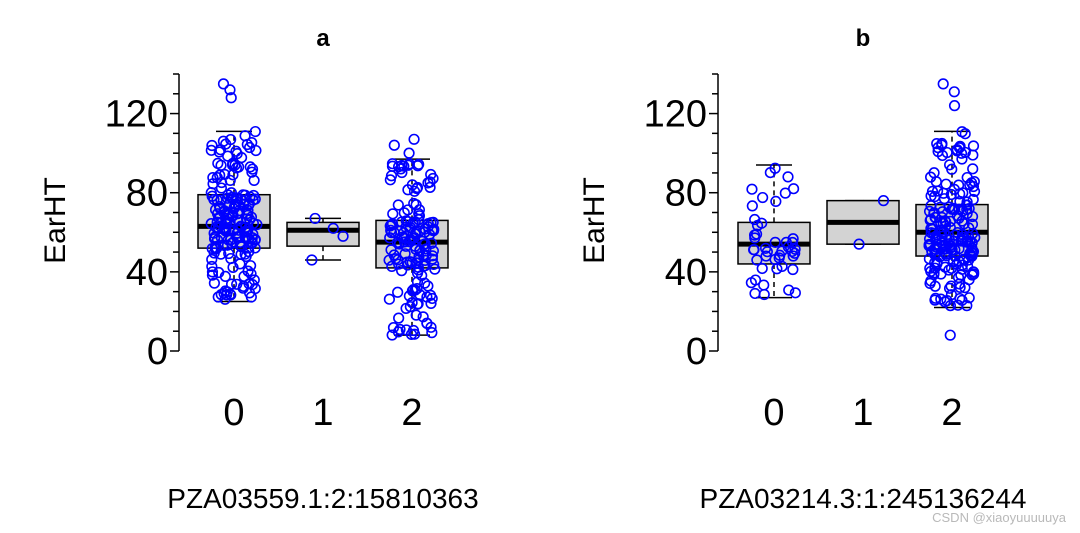 This screenshot has width=1080, height=533. What do you see at coordinates (863, 498) in the screenshot?
I see `x-axis-label: PZA03214.3:1:245136244` at bounding box center [863, 498].